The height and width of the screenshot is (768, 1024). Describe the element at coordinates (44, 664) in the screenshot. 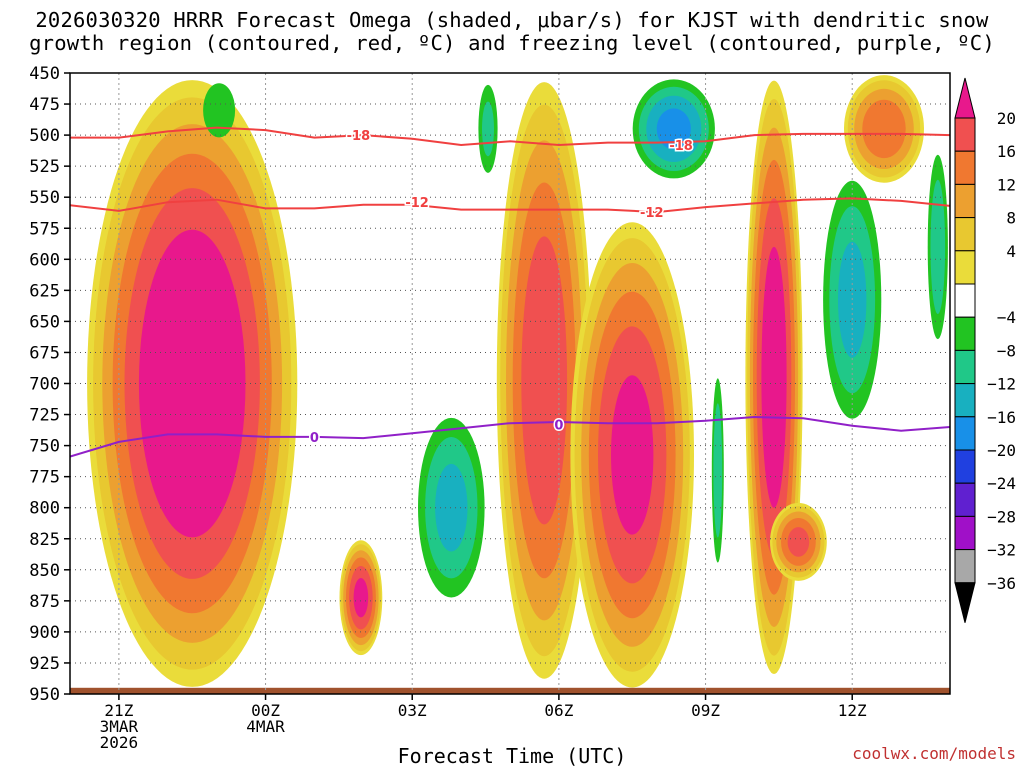

I see `y-tick-label: 925` at that location.